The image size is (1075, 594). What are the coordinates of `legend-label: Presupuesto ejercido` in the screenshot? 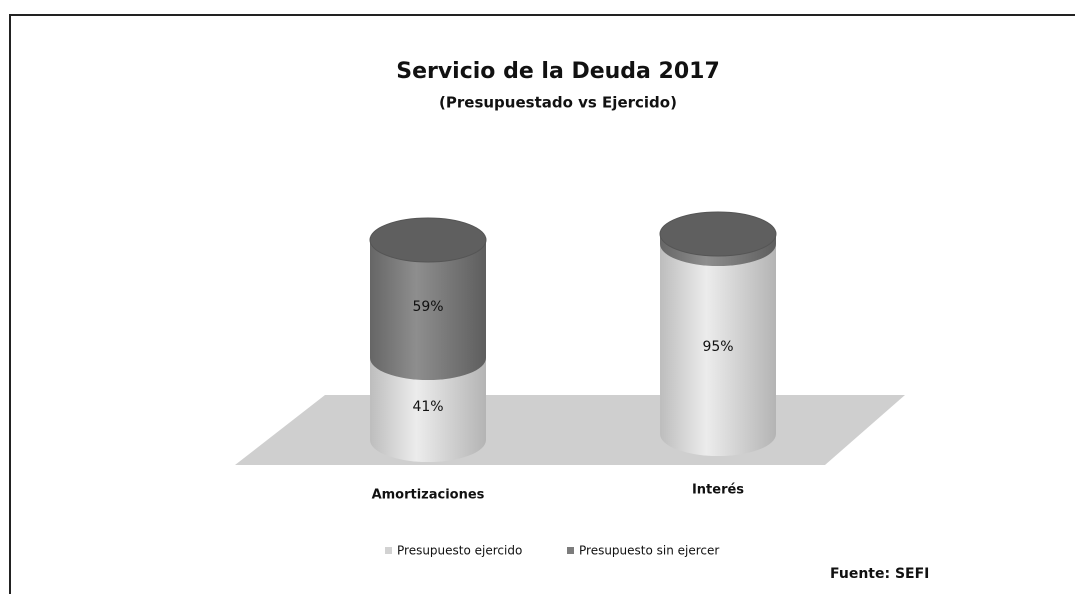 It's located at (459, 551).